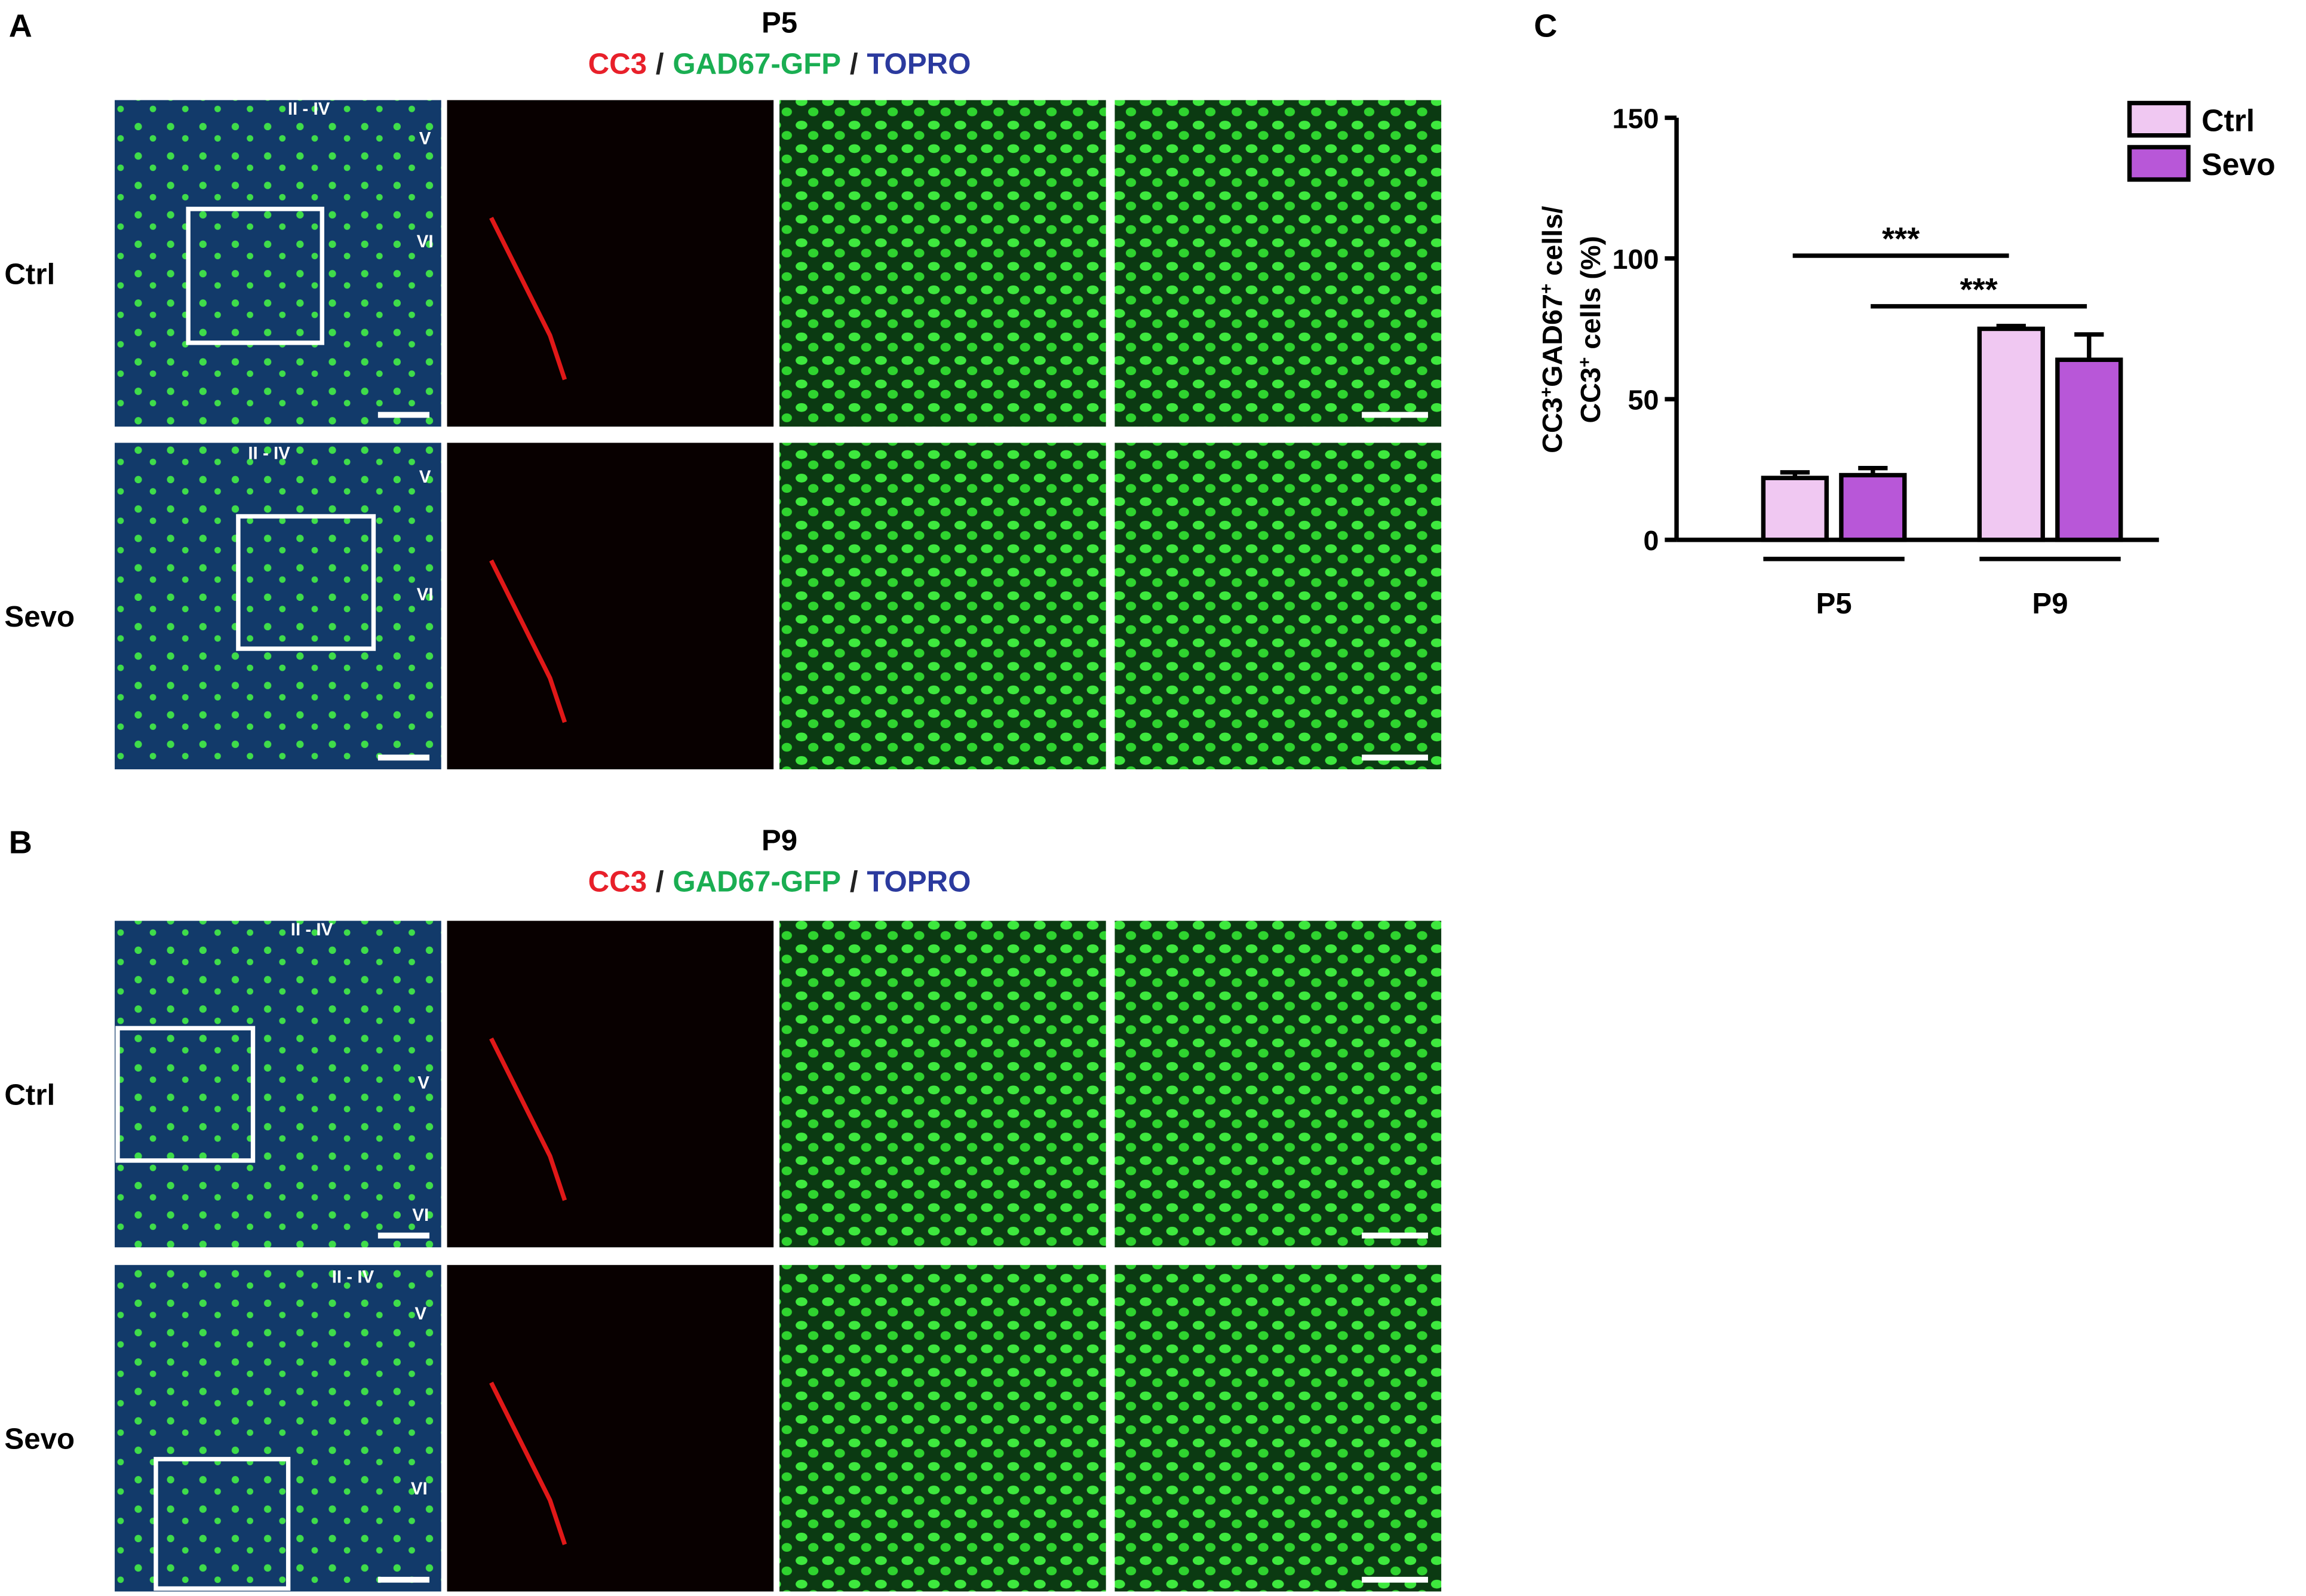  Describe the element at coordinates (1636, 259) in the screenshot. I see `y-tick-label: 100` at that location.